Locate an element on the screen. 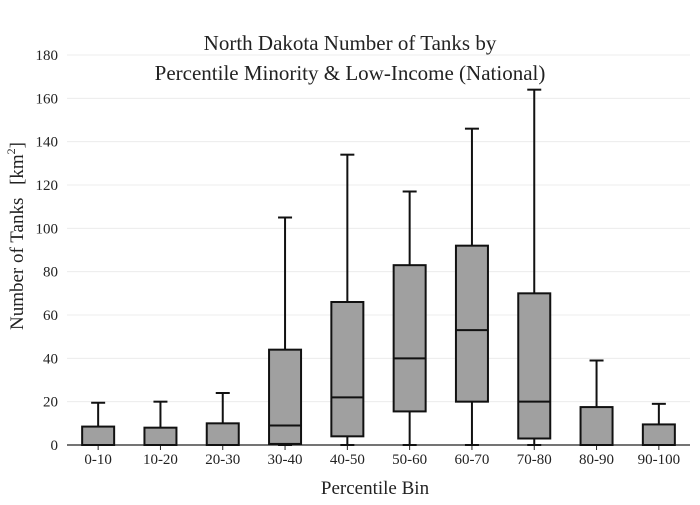 The image size is (700, 505). x-tick-label: 50-60 is located at coordinates (409, 460).